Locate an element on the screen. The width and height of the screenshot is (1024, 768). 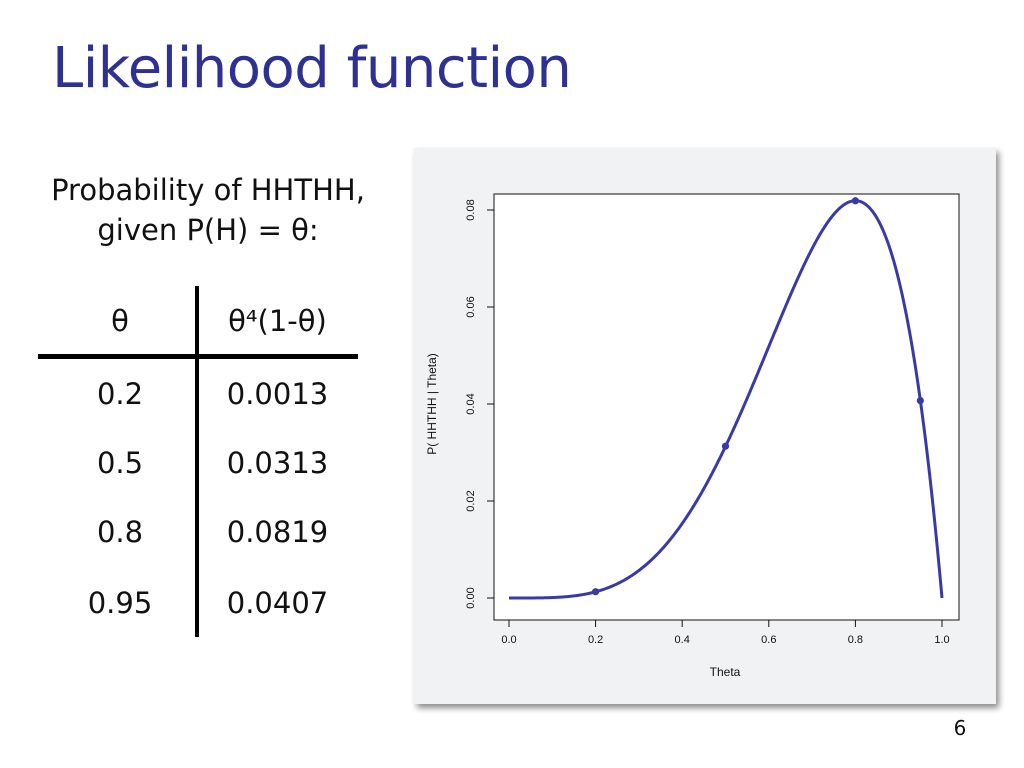
table-header-theta: θ is located at coordinates (120, 321).